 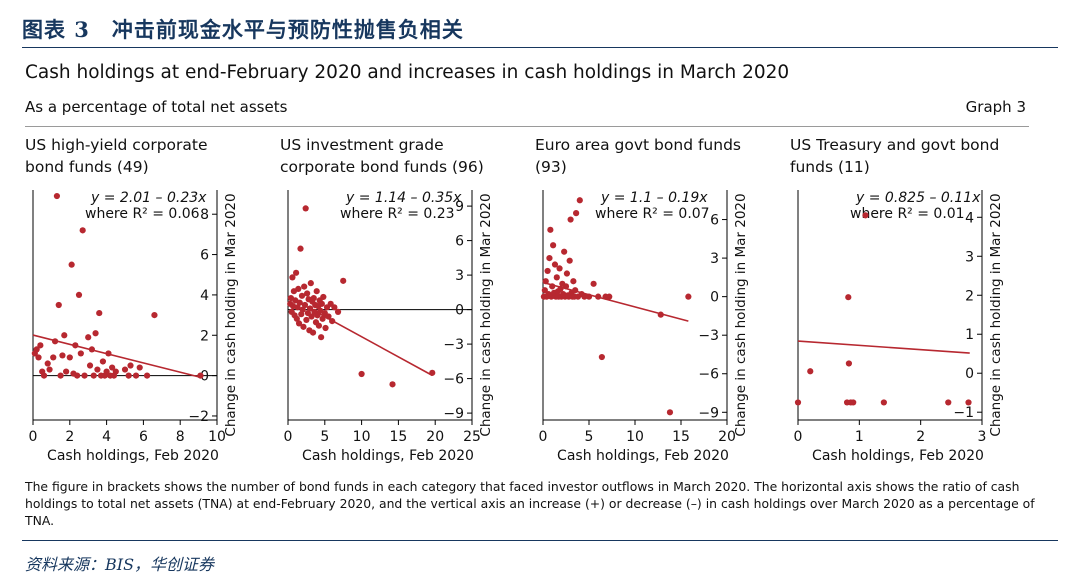 What do you see at coordinates (907, 214) in the screenshot?
I see `panel-4-fit-r-squared: where R² = 0.01` at bounding box center [907, 214].